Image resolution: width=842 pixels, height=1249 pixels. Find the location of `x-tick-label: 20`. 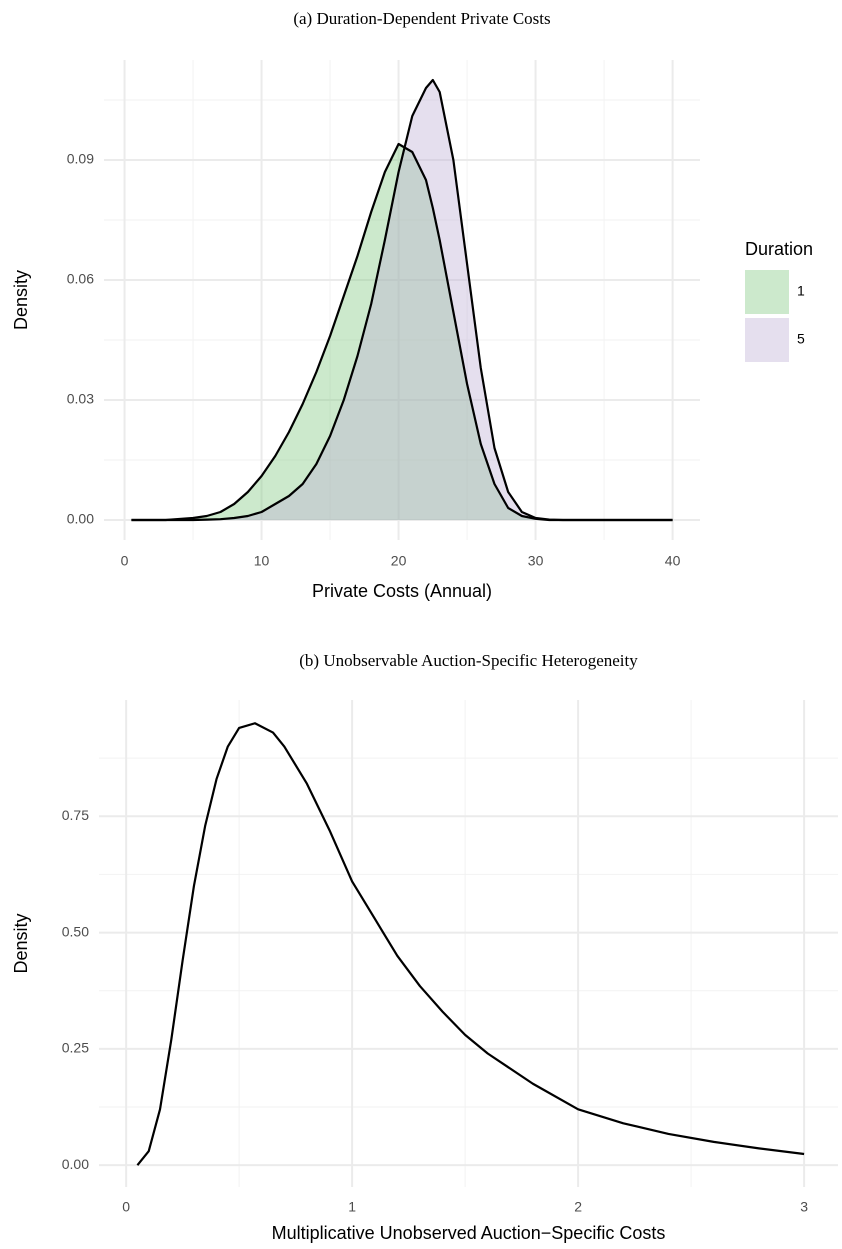

x-tick-label: 20 is located at coordinates (399, 561).